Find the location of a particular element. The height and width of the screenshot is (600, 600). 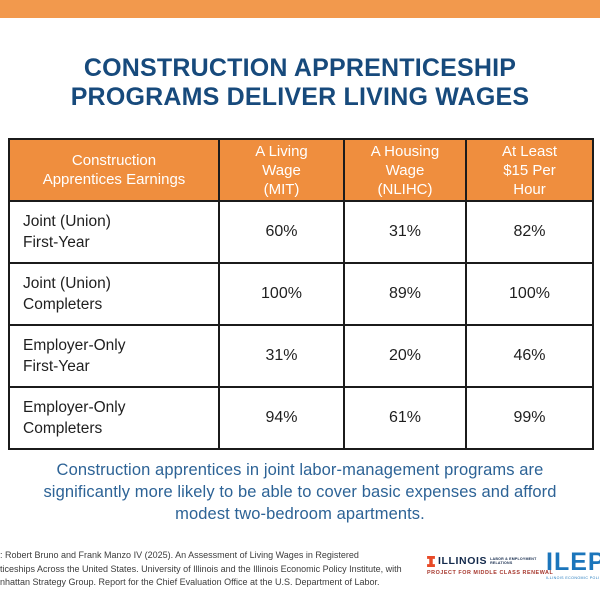

cell-15-per-hour: 100% is located at coordinates (529, 294).